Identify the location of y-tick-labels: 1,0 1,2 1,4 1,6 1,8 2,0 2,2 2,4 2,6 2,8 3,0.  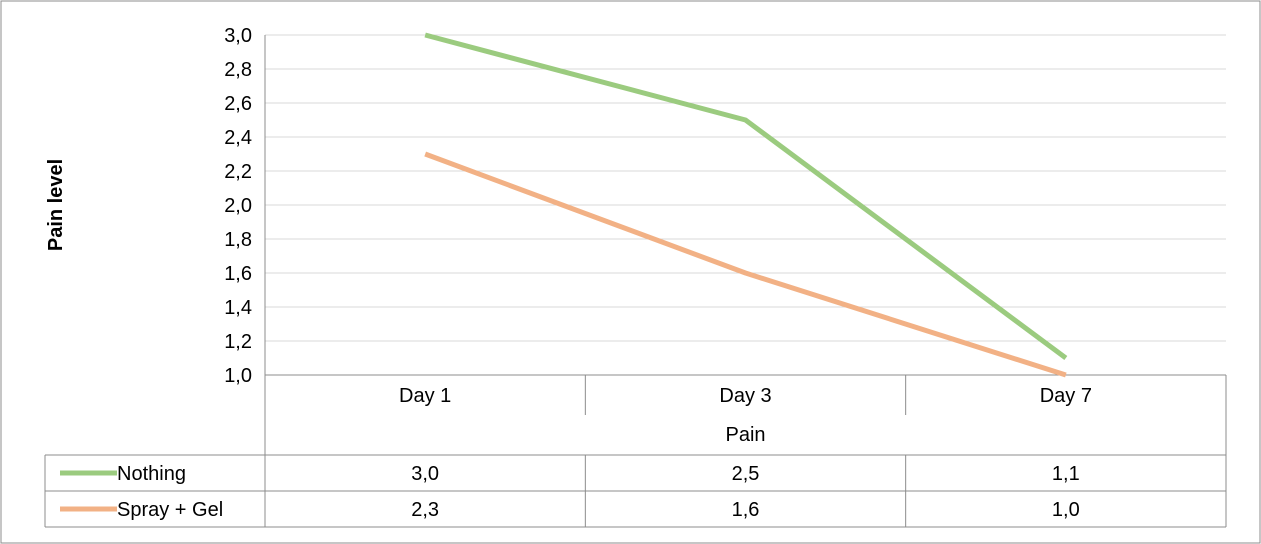
(238, 206).